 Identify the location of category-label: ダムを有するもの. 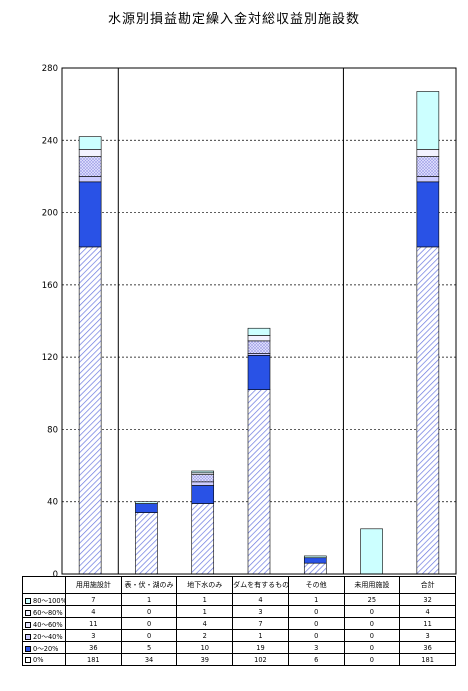
(260, 585).